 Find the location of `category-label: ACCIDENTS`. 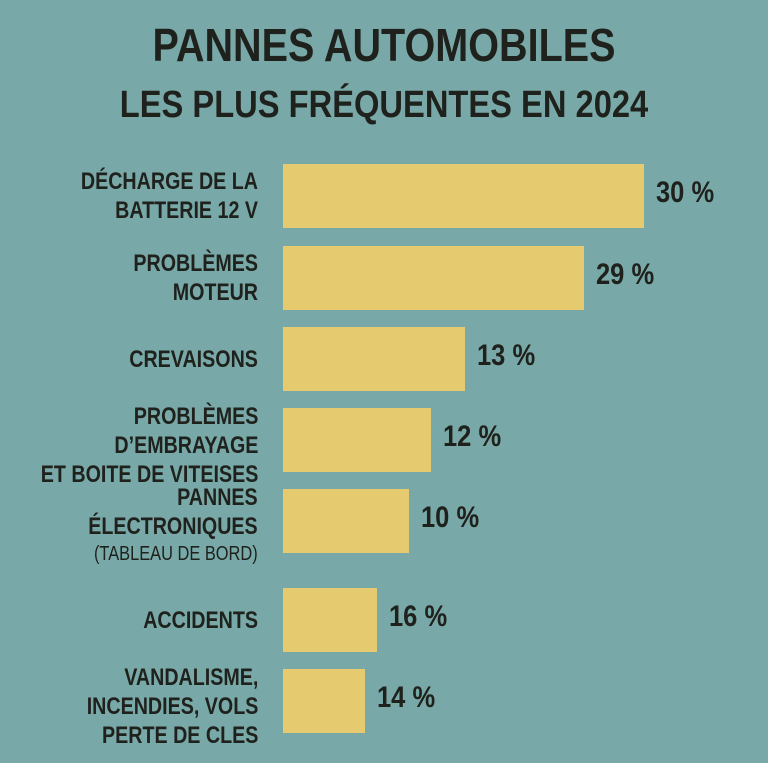

category-label: ACCIDENTS is located at coordinates (200, 620).